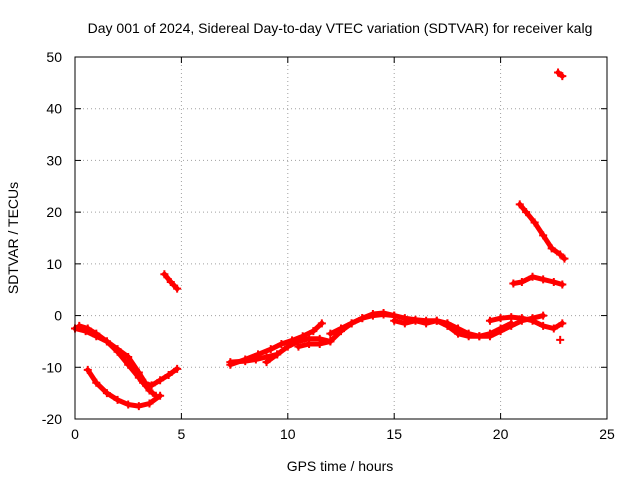 The image size is (640, 480). What do you see at coordinates (501, 434) in the screenshot?
I see `x-tick-label: 20` at bounding box center [501, 434].